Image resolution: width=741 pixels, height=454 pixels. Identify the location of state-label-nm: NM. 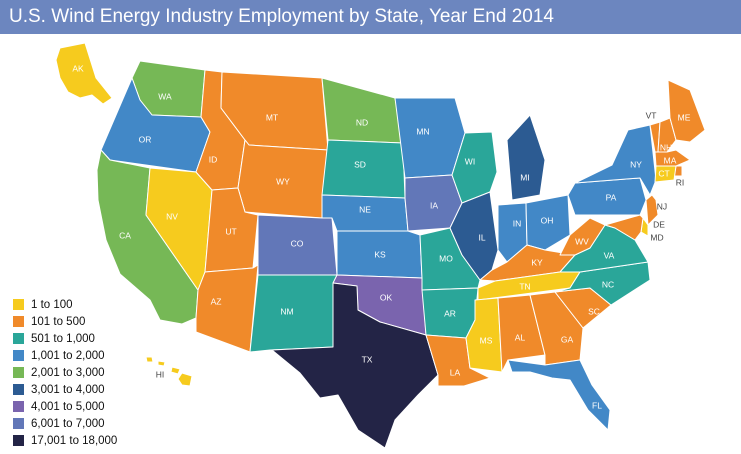
(286, 311).